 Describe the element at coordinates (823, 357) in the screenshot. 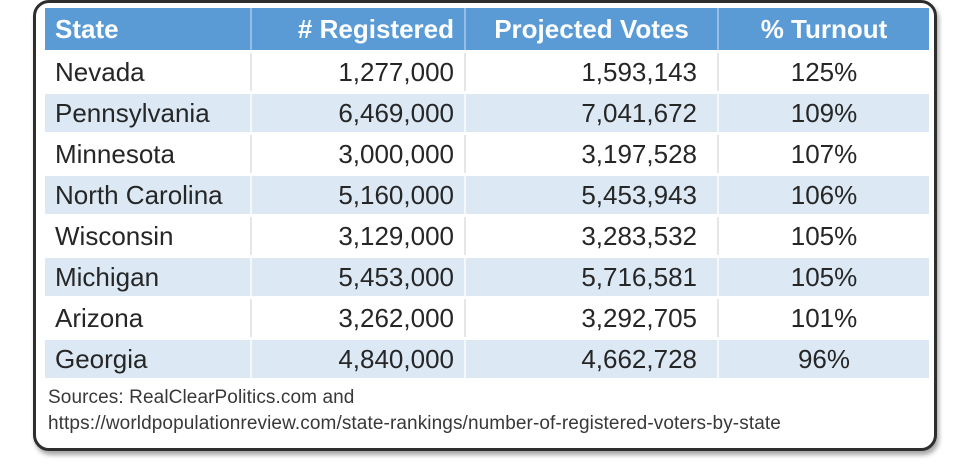

I see `cell-turnout: 96%` at that location.